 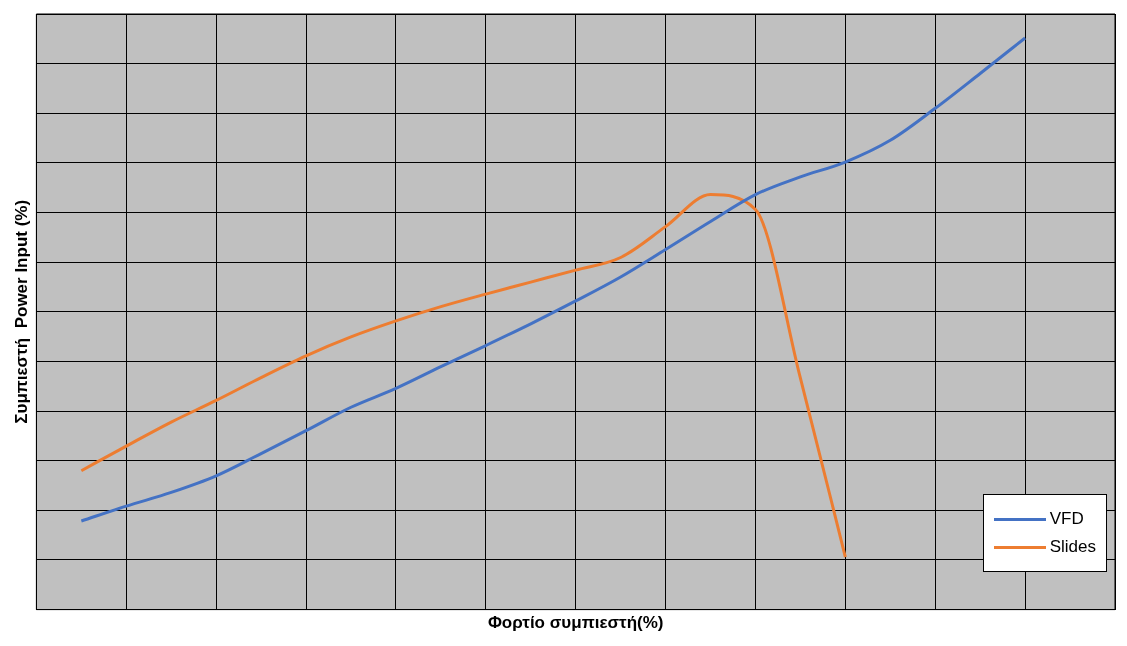 What do you see at coordinates (1072, 547) in the screenshot?
I see `legend-label: Slides` at bounding box center [1072, 547].